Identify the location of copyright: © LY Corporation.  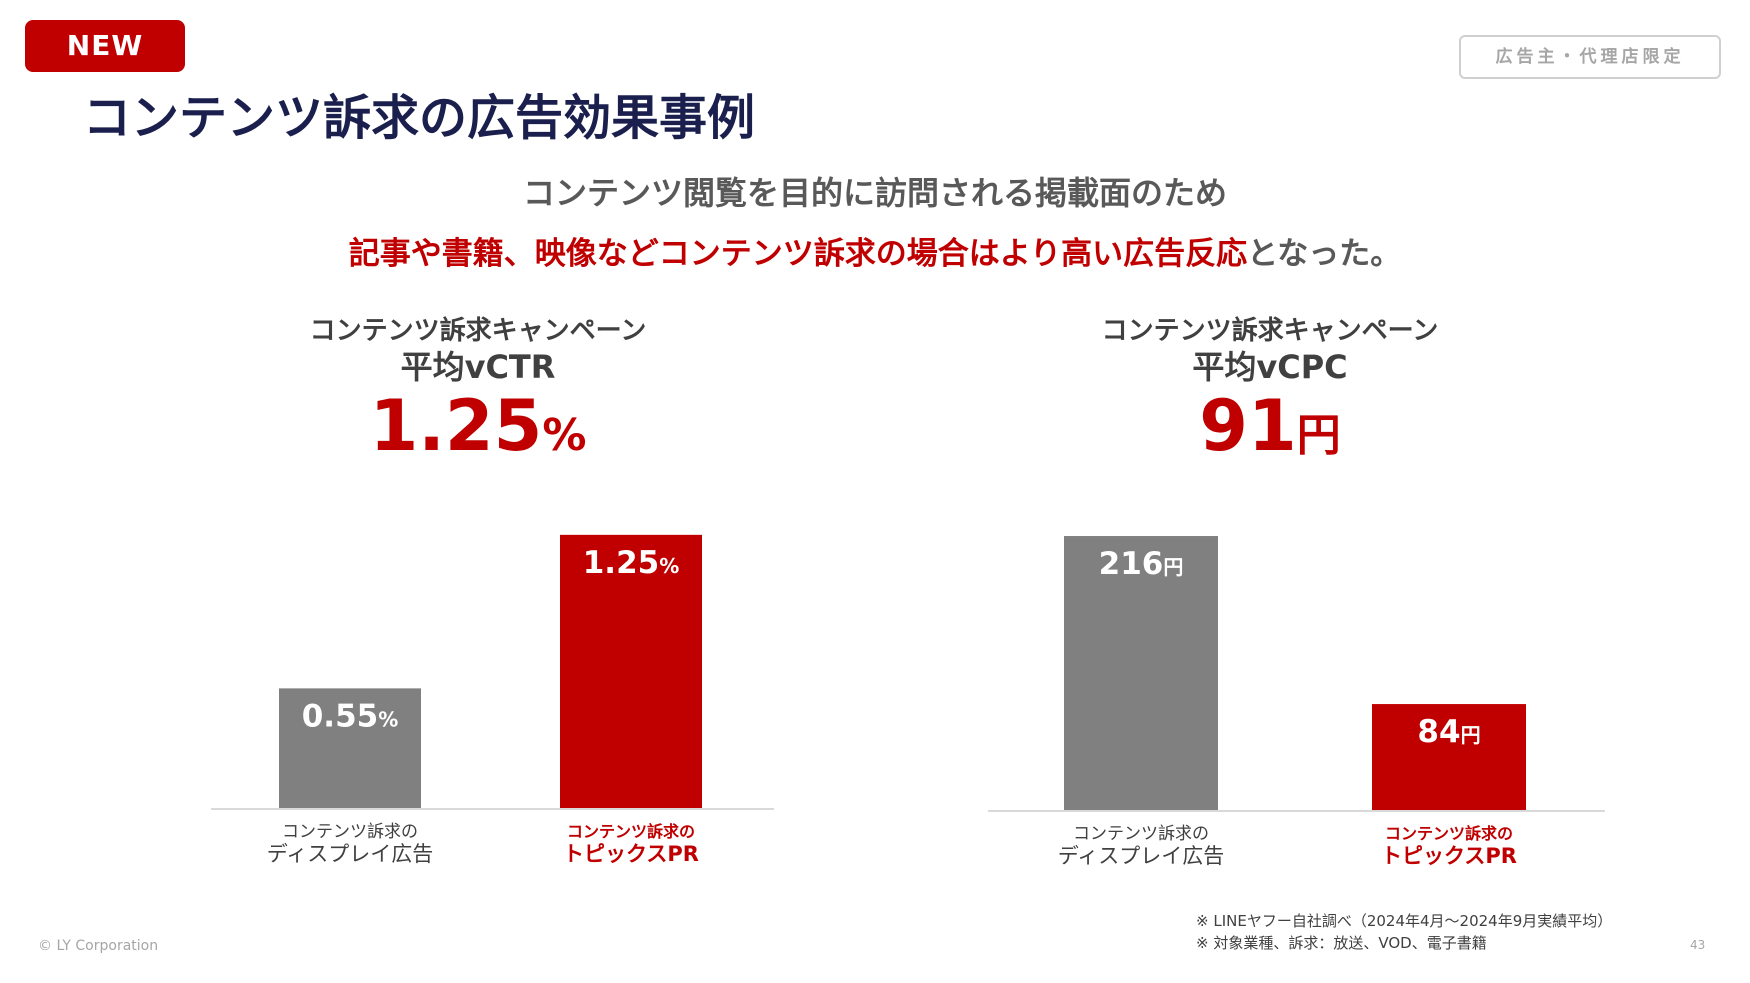
(98, 946).